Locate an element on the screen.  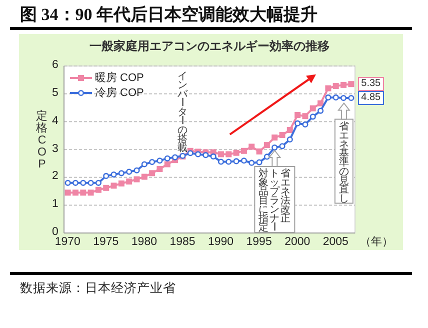
legend-label: 冷房 COP is located at coordinates (119, 92).